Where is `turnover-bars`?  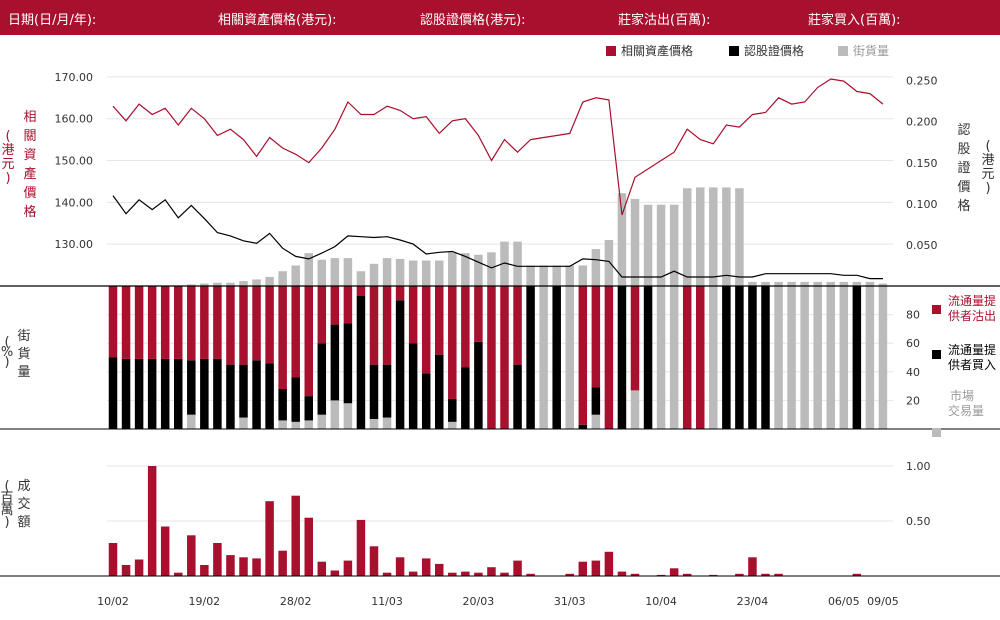 turnover-bars is located at coordinates (485, 521).